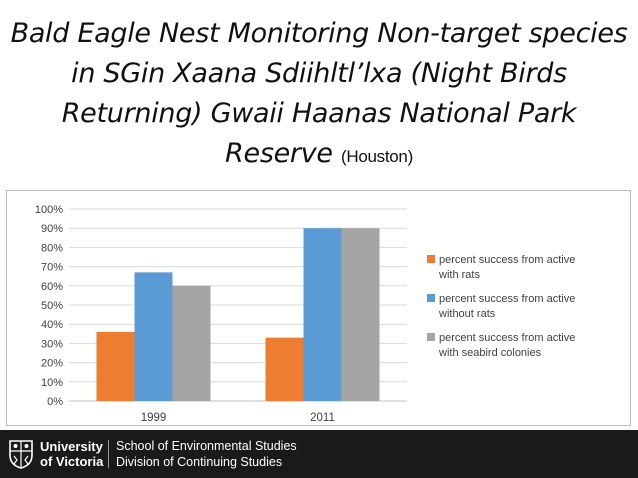 This screenshot has height=478, width=638. I want to click on university-name: University of Victoria, so click(71, 454).